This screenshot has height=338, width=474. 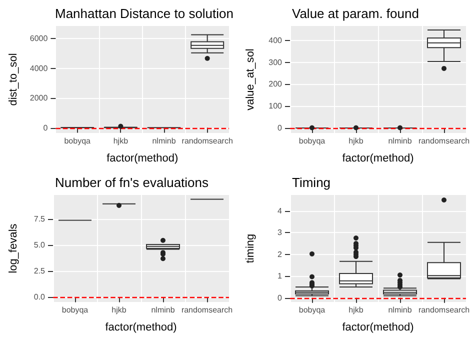 What do you see at coordinates (40, 219) in the screenshot?
I see `y-tick-label: 7.5` at bounding box center [40, 219].